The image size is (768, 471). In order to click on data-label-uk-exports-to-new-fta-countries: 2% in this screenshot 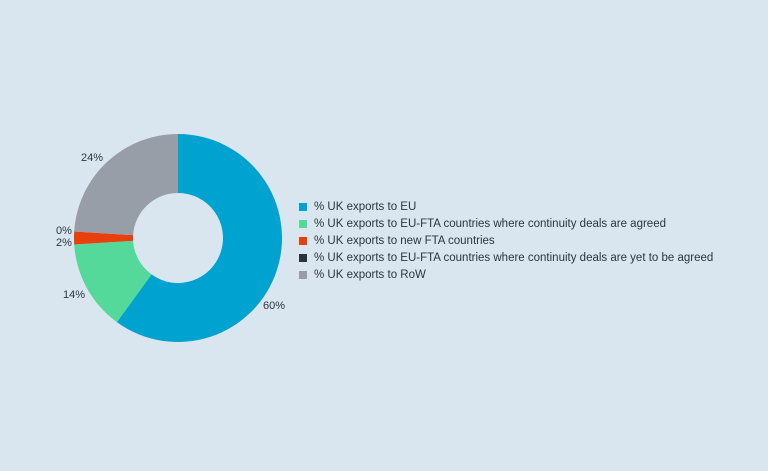, I will do `click(64, 243)`.